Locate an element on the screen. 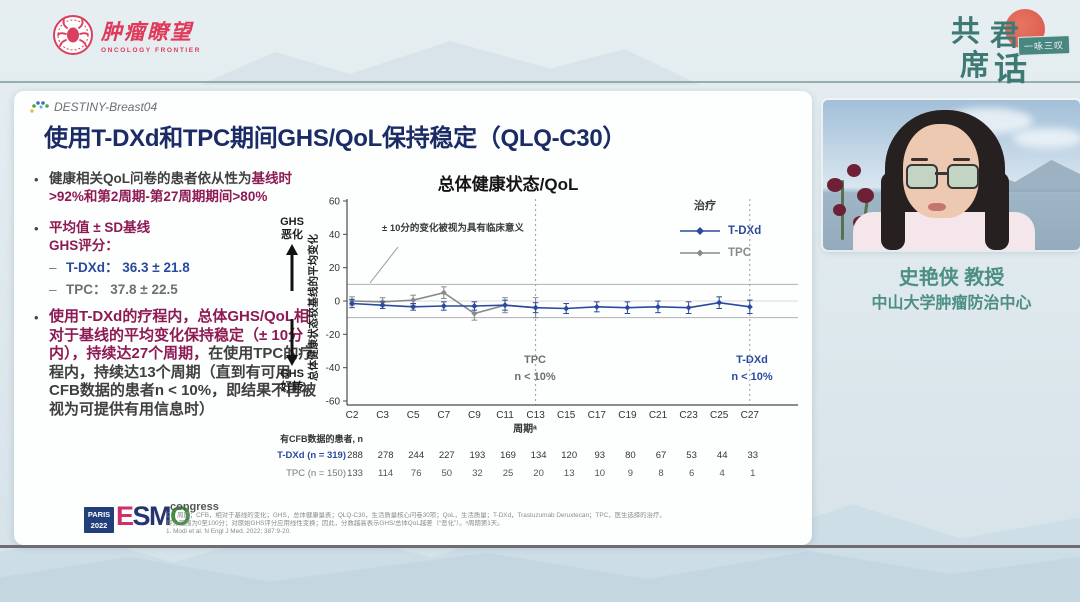 This screenshot has height=602, width=1080. svg-text: 20 is located at coordinates (335, 268).